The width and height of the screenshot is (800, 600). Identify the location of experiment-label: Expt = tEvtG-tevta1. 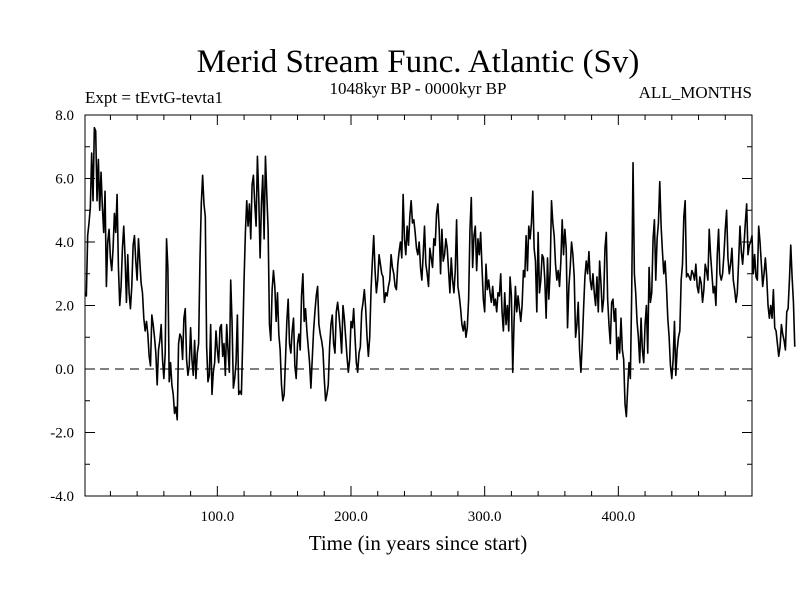
(154, 97).